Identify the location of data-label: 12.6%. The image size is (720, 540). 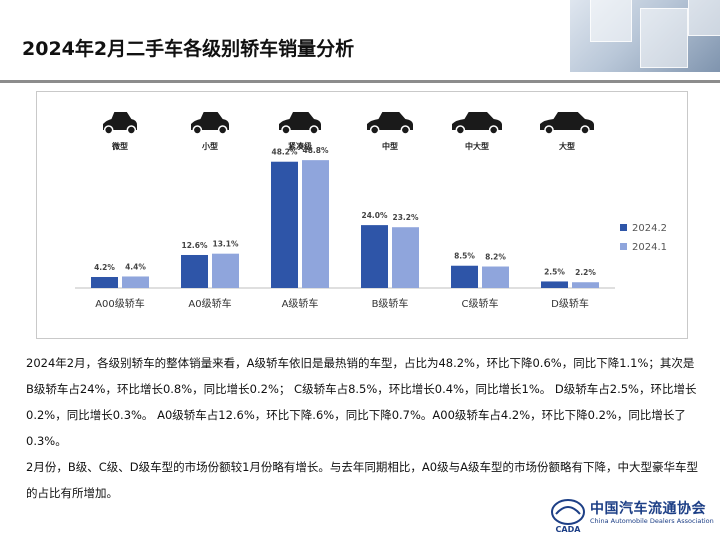
(194, 245).